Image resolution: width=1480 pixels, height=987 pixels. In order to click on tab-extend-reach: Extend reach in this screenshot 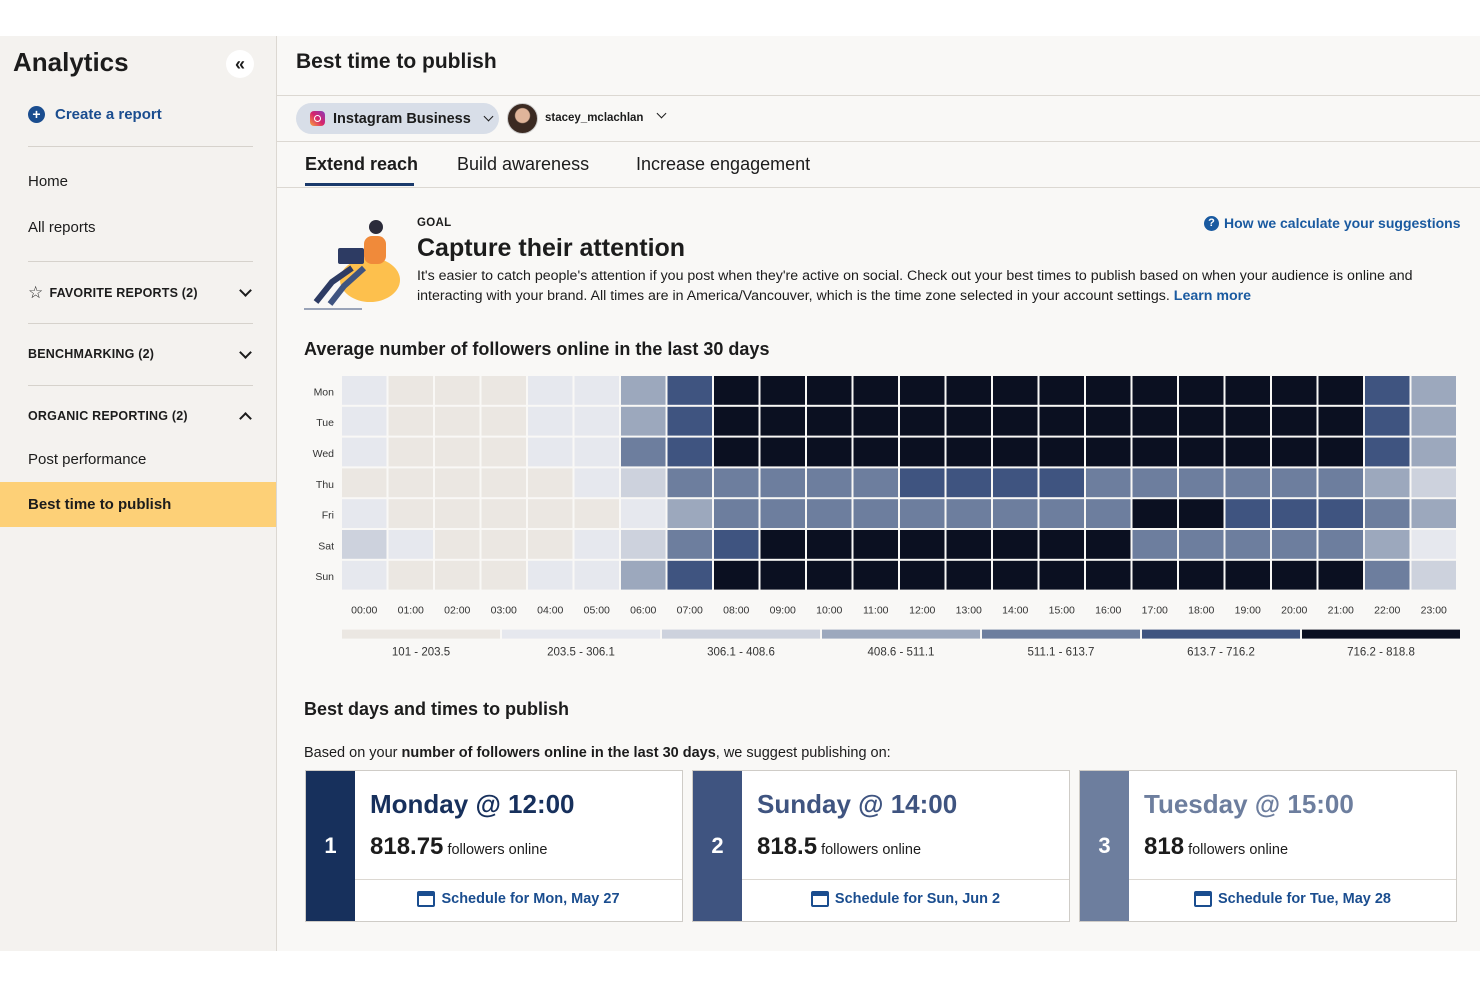, I will do `click(362, 164)`.